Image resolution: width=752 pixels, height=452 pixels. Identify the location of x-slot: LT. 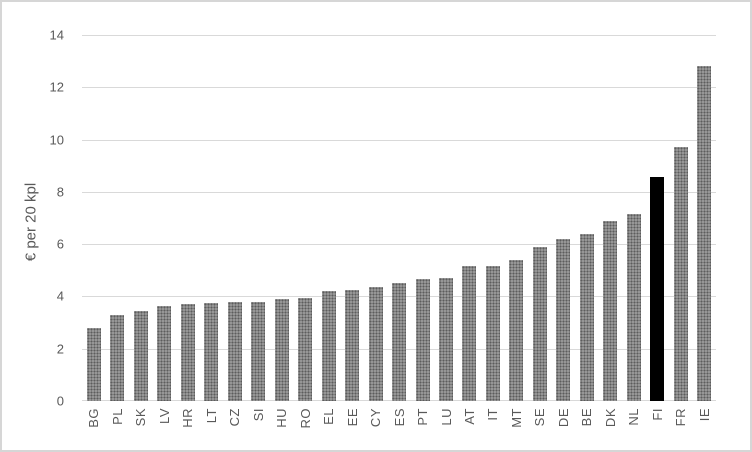
(210, 429).